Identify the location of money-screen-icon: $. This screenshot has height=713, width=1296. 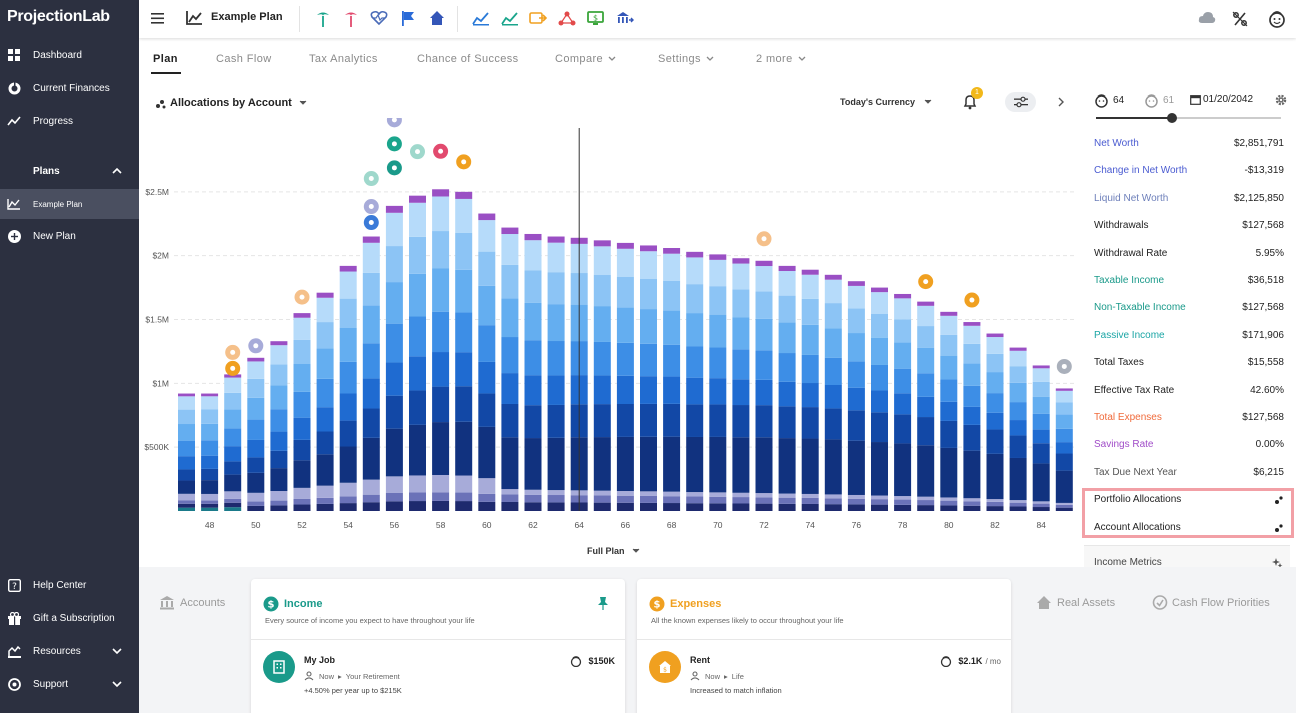
(596, 19).